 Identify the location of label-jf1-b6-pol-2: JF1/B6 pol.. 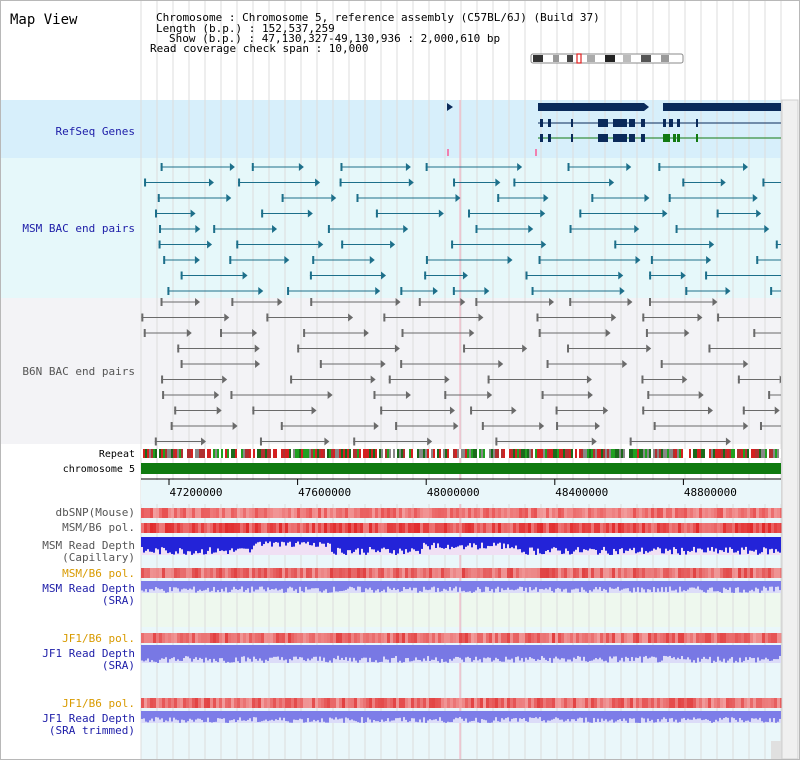
(98, 703).